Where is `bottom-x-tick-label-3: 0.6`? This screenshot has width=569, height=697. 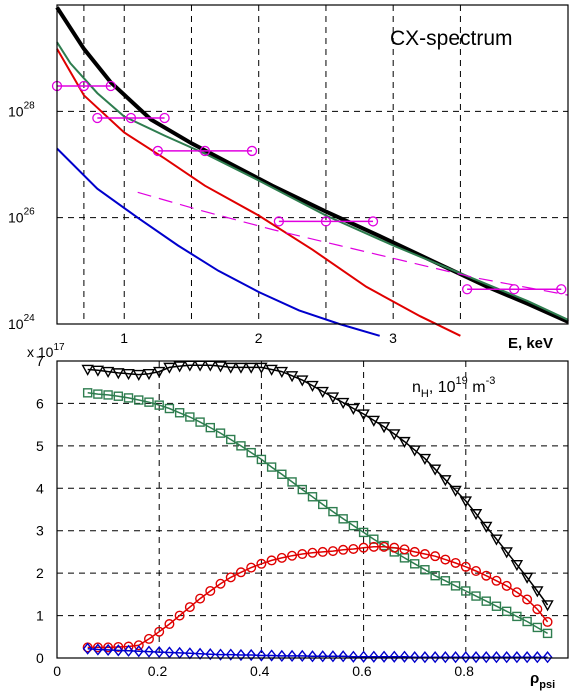
bottom-x-tick-label-3: 0.6 is located at coordinates (362, 671).